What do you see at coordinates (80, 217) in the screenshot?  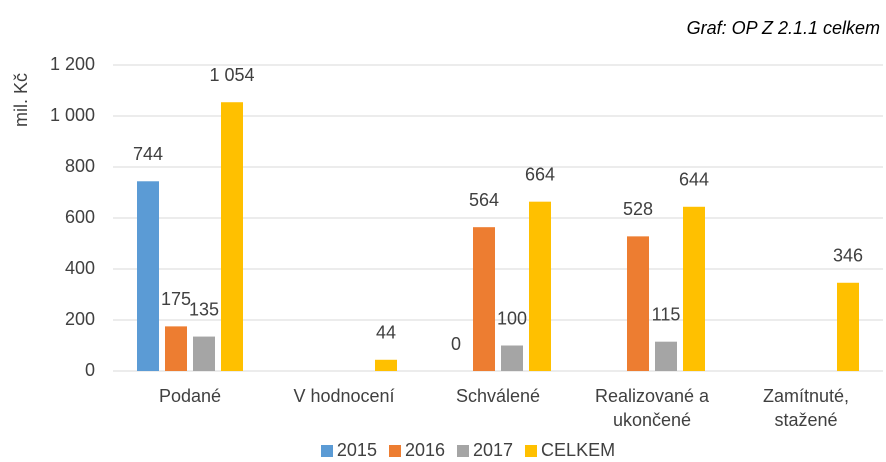 I see `y-tick-label: 600` at bounding box center [80, 217].